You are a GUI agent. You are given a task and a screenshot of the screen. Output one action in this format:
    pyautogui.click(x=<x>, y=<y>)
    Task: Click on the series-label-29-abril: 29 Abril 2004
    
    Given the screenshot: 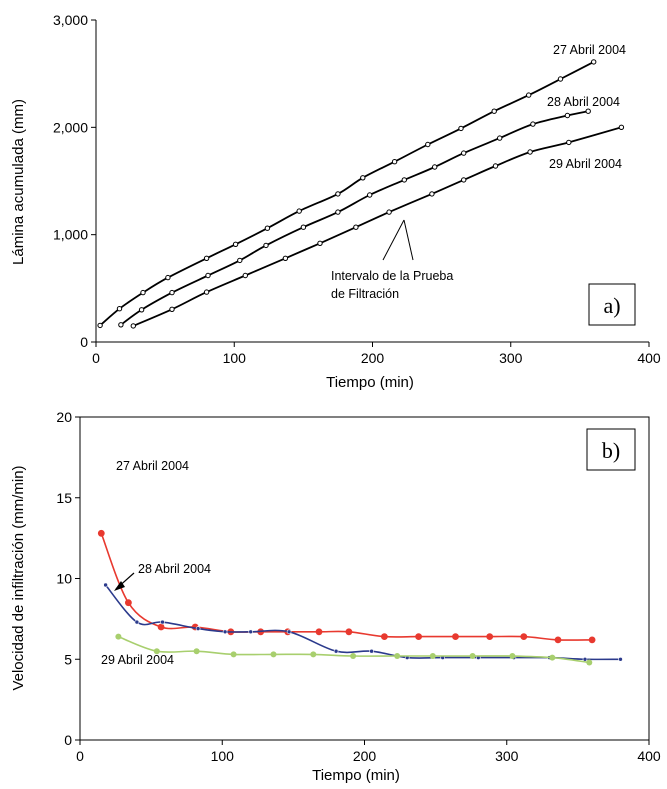 What is the action you would take?
    pyautogui.click(x=137, y=660)
    